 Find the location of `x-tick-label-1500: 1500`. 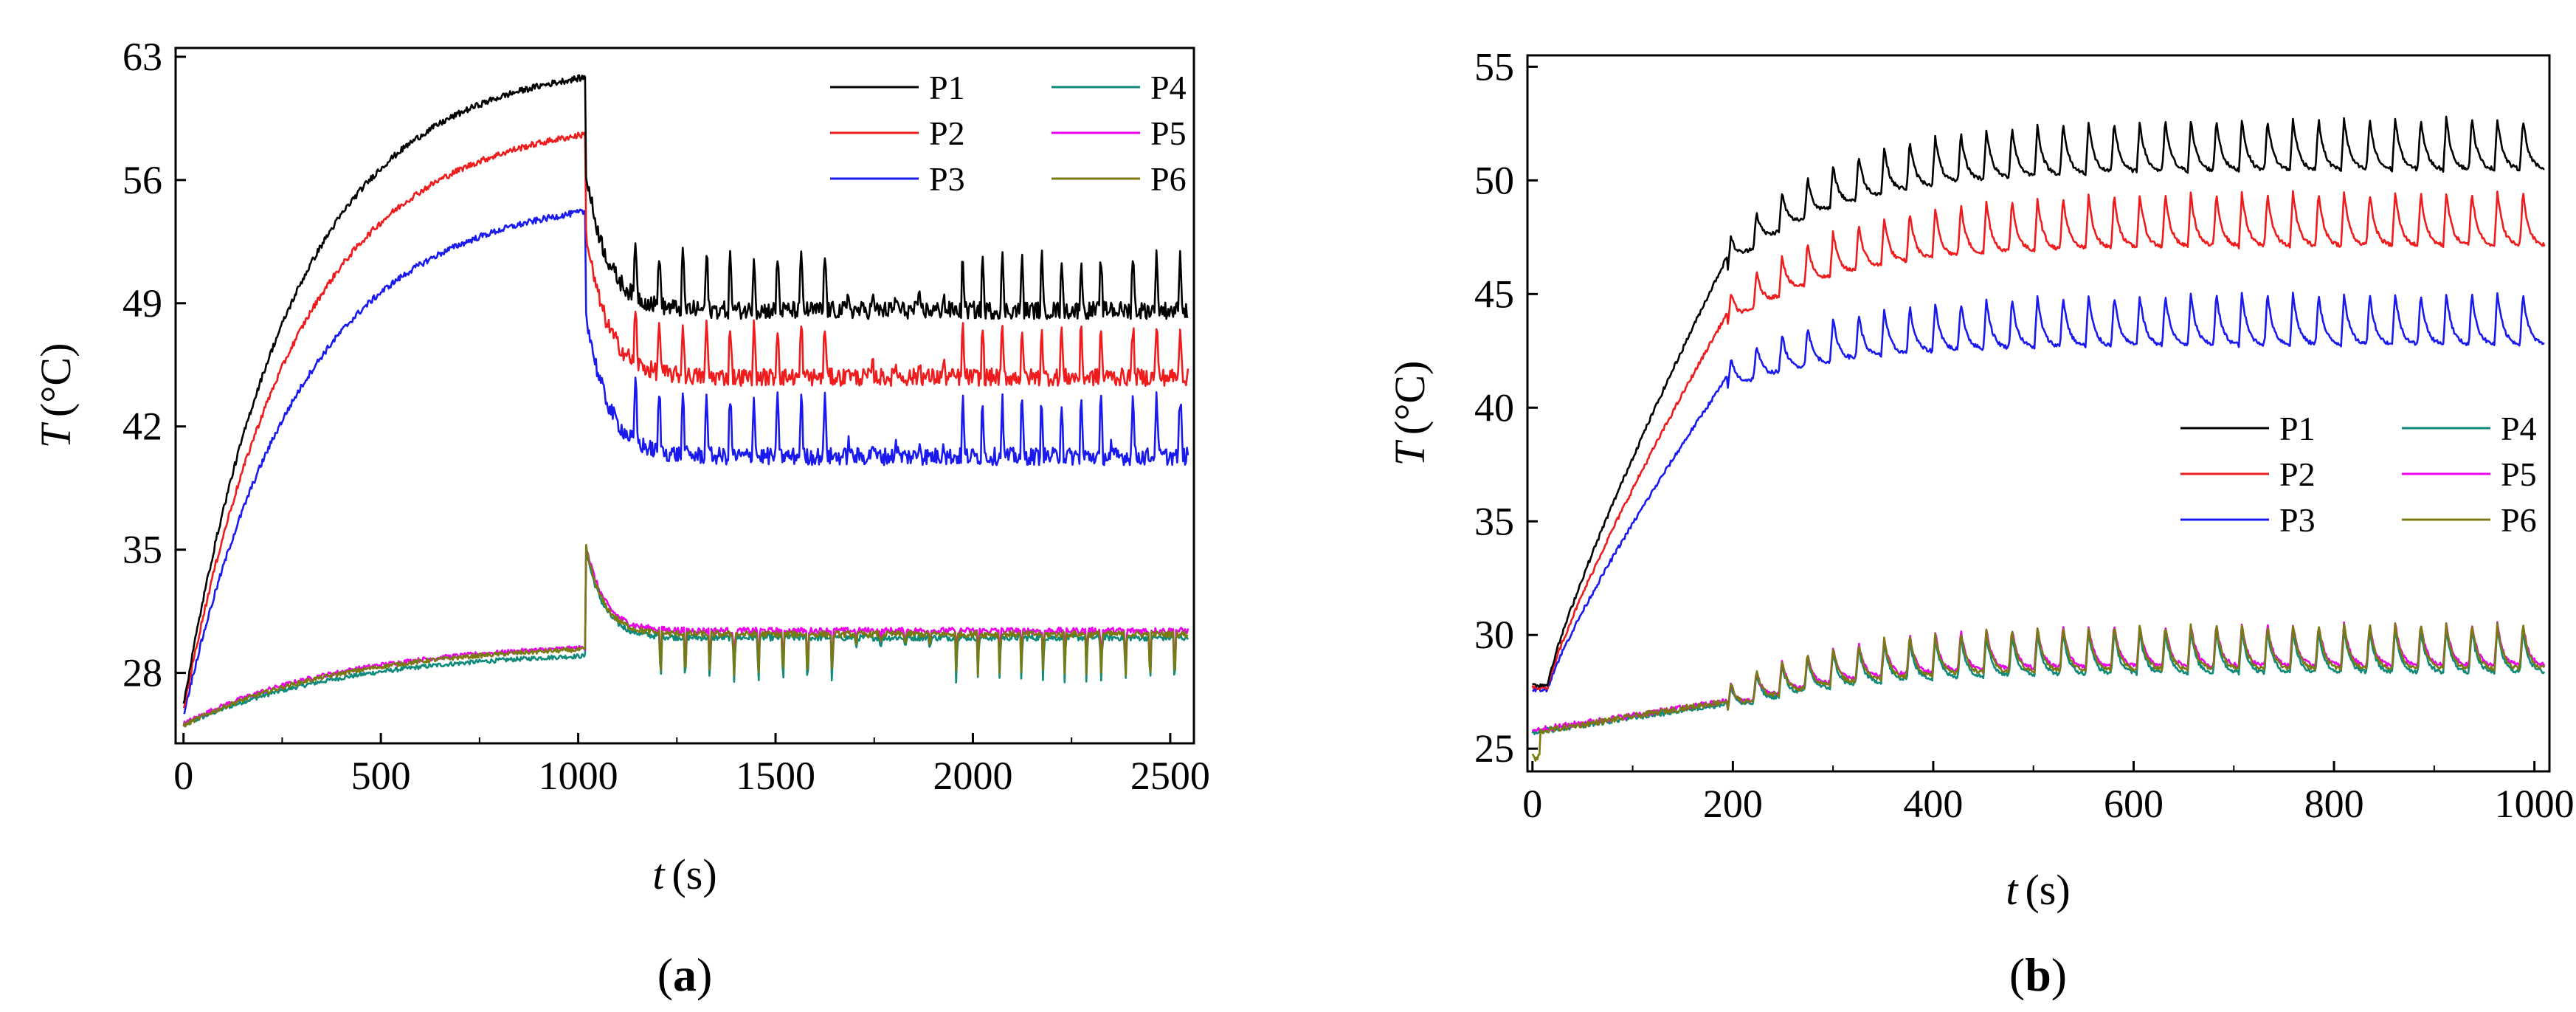

x-tick-label-1500: 1500 is located at coordinates (775, 776).